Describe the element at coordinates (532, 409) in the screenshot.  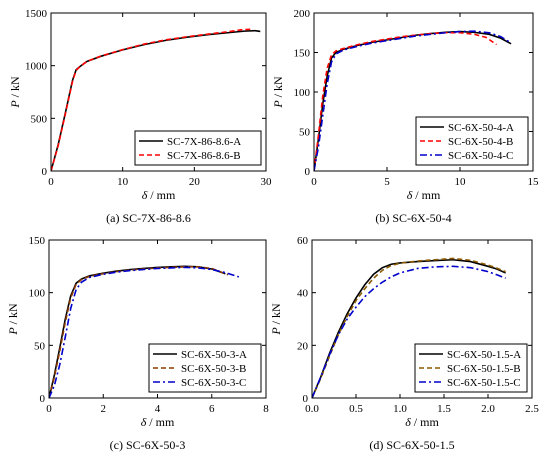
I see `x-tick-label: 2.5` at that location.